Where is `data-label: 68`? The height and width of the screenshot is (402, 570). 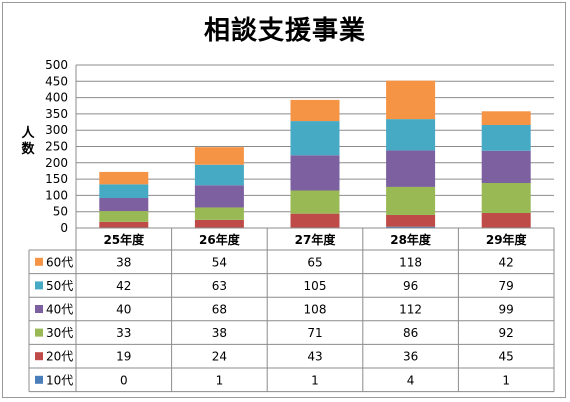
data-label: 68 is located at coordinates (219, 310).